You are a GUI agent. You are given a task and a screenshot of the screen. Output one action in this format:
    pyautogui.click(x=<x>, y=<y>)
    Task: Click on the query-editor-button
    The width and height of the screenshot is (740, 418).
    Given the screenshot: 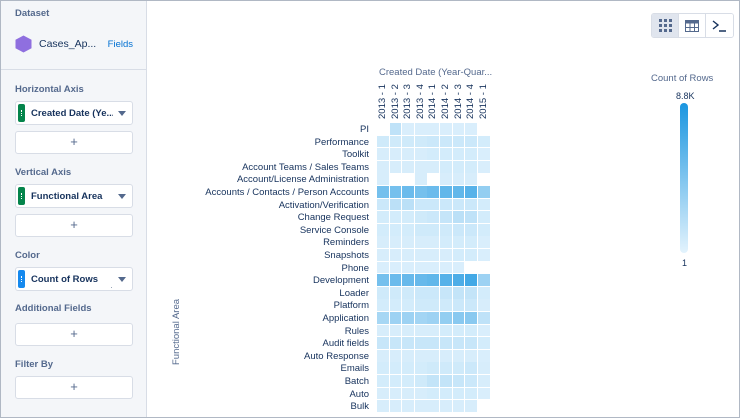 What is the action you would take?
    pyautogui.click(x=719, y=25)
    